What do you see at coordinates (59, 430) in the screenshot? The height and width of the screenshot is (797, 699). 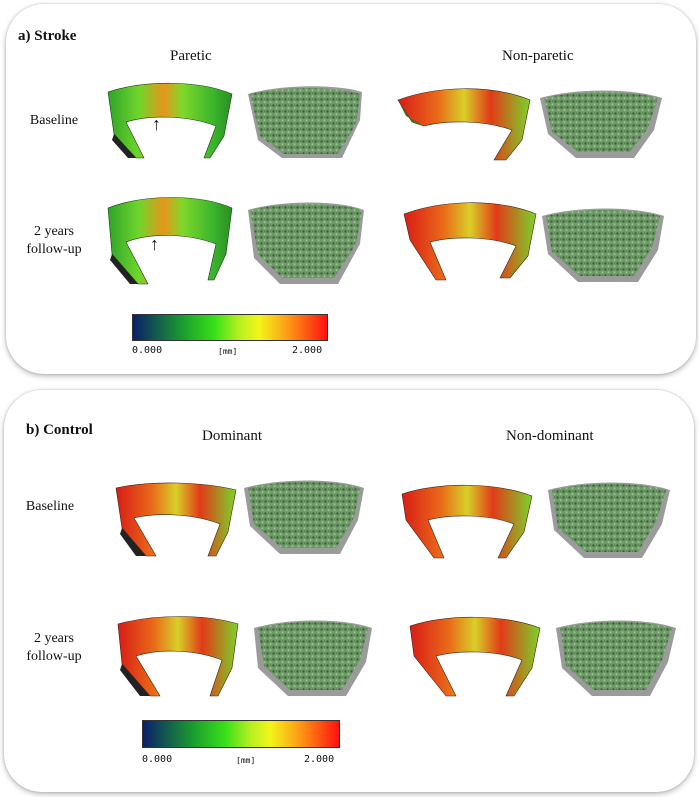 I see `panel-title: b) Control` at bounding box center [59, 430].